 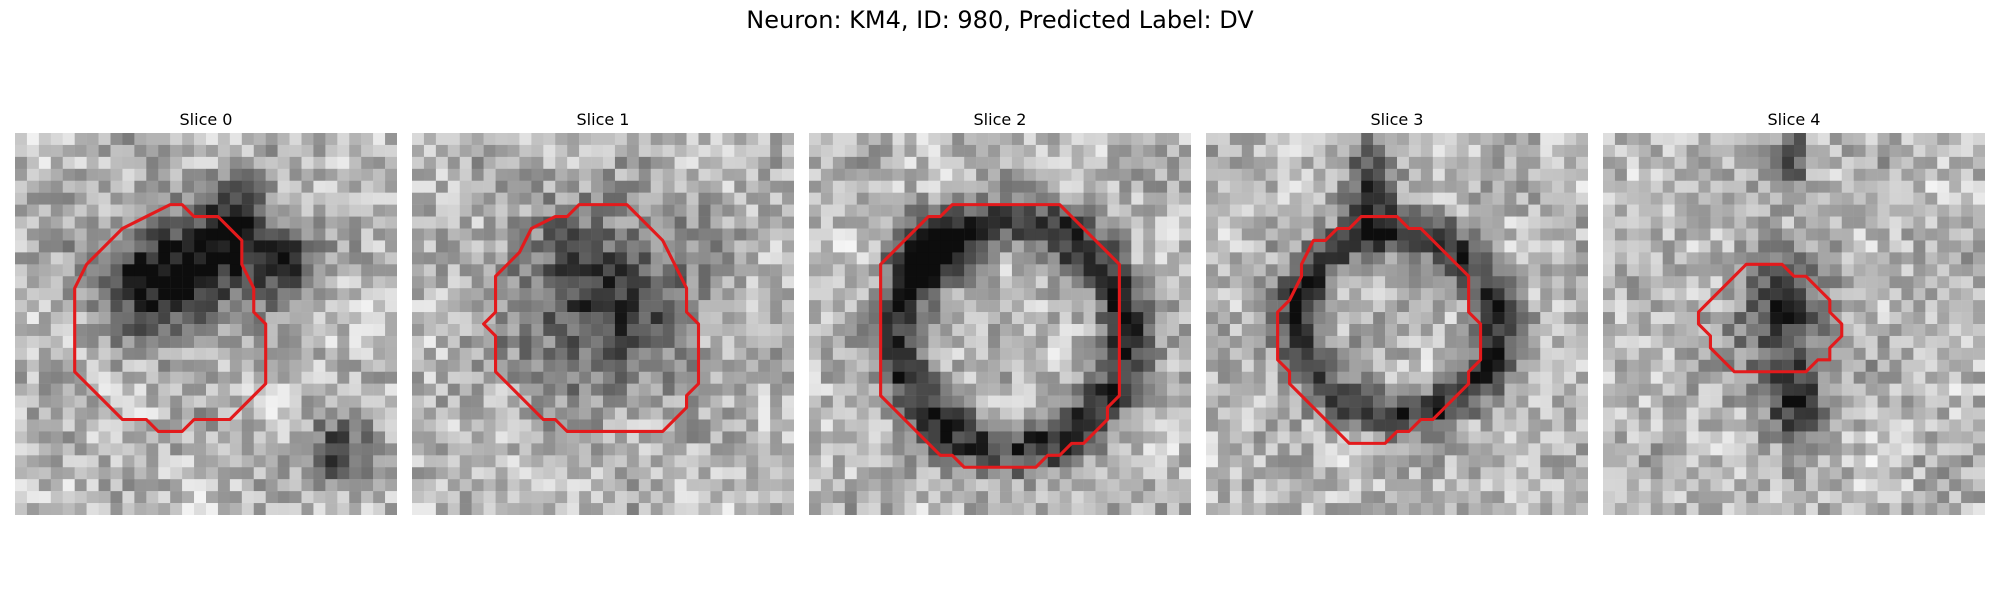 I want to click on slice-panel-1: Slice 1, so click(x=603, y=311).